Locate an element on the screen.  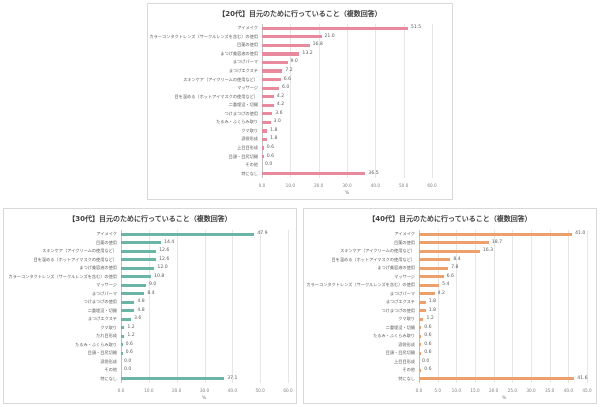
bar-row: 上目目形成 0.0 is located at coordinates (490, 362).